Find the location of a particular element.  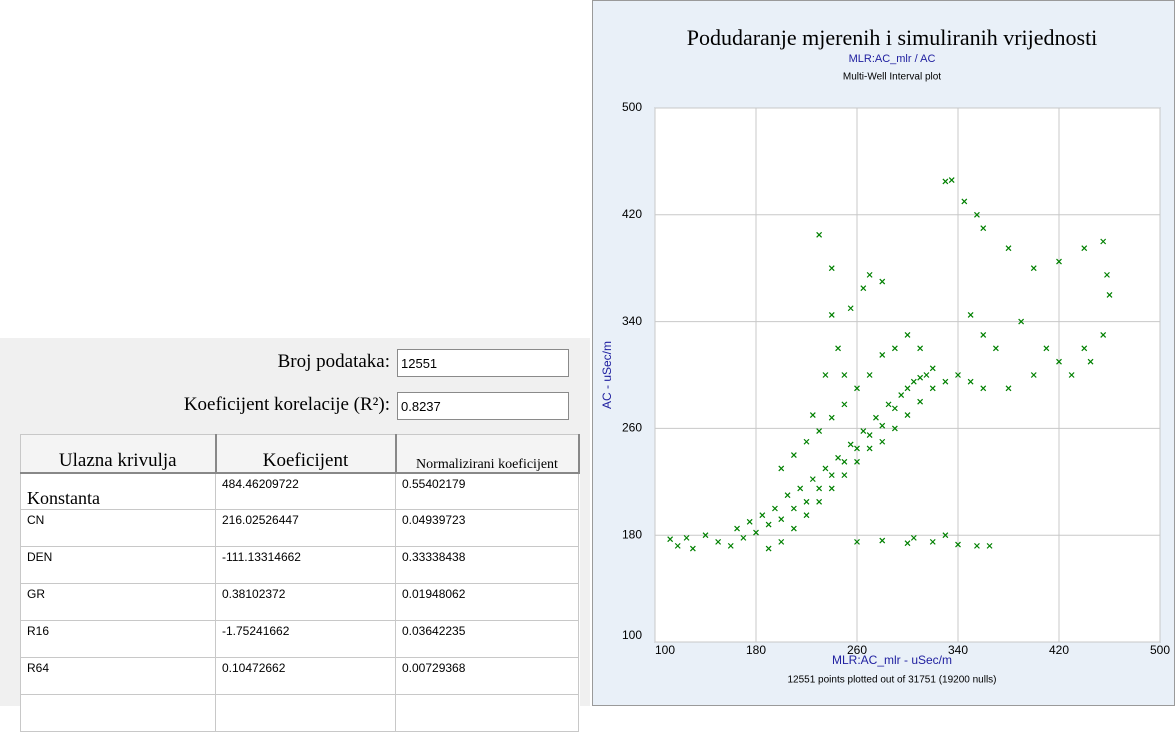

y-tick-label: 100 is located at coordinates (632, 635).